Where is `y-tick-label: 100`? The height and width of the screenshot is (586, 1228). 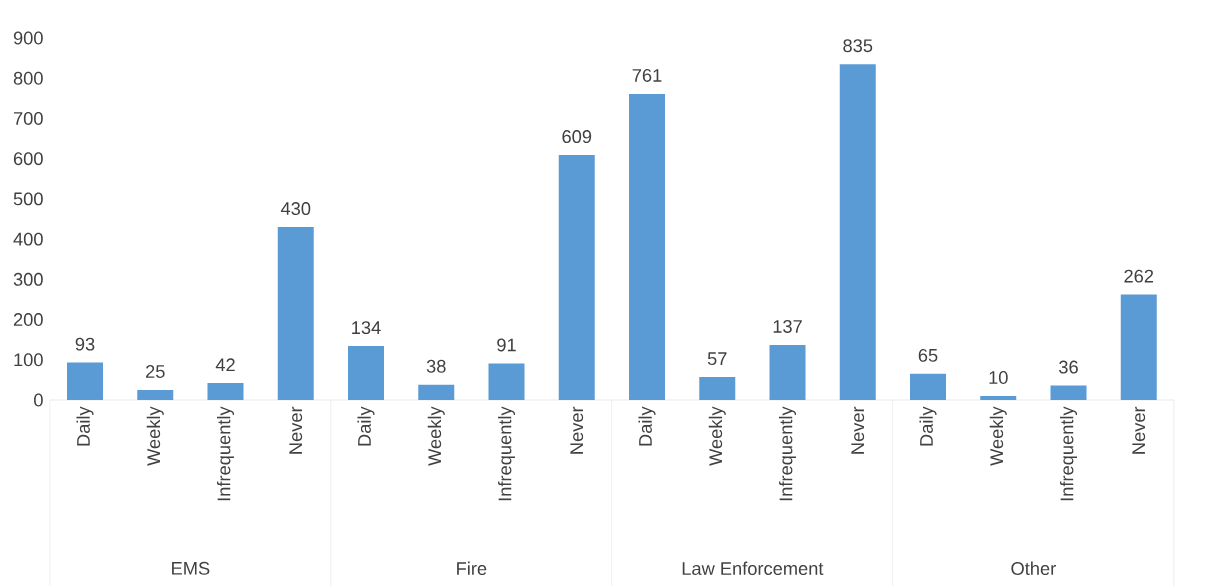 y-tick-label: 100 is located at coordinates (28, 360).